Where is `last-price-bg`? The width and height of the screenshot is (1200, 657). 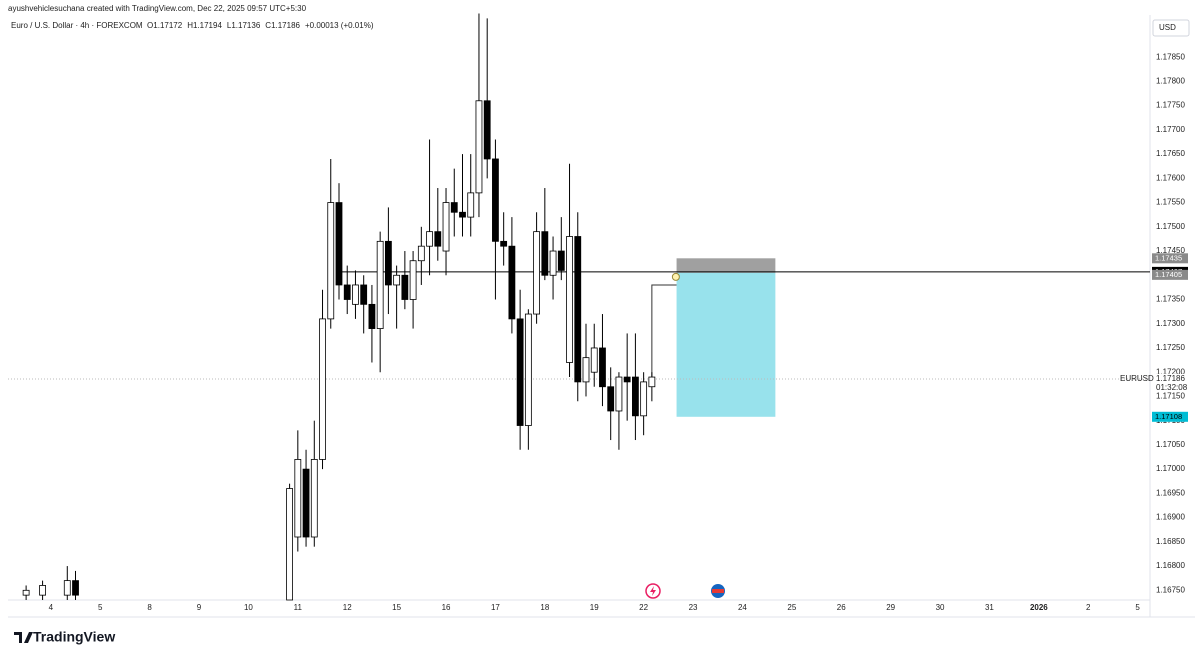 last-price-bg is located at coordinates (1170, 381).